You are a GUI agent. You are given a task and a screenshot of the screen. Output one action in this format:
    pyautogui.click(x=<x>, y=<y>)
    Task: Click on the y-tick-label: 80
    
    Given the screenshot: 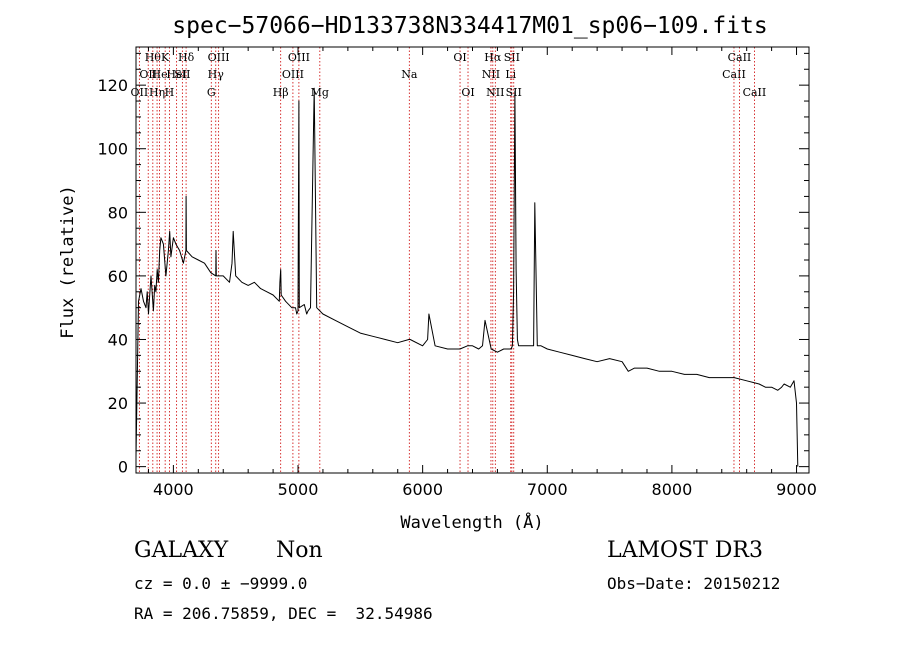 What is the action you would take?
    pyautogui.click(x=118, y=212)
    